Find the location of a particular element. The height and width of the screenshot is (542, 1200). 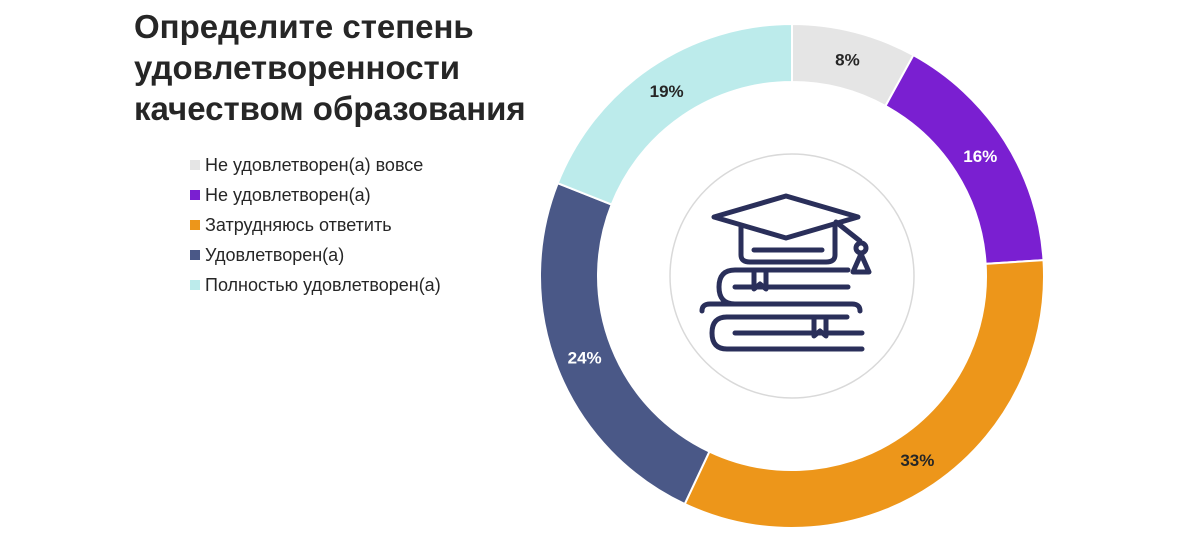

chart-title-line: Определите степень is located at coordinates (304, 26).